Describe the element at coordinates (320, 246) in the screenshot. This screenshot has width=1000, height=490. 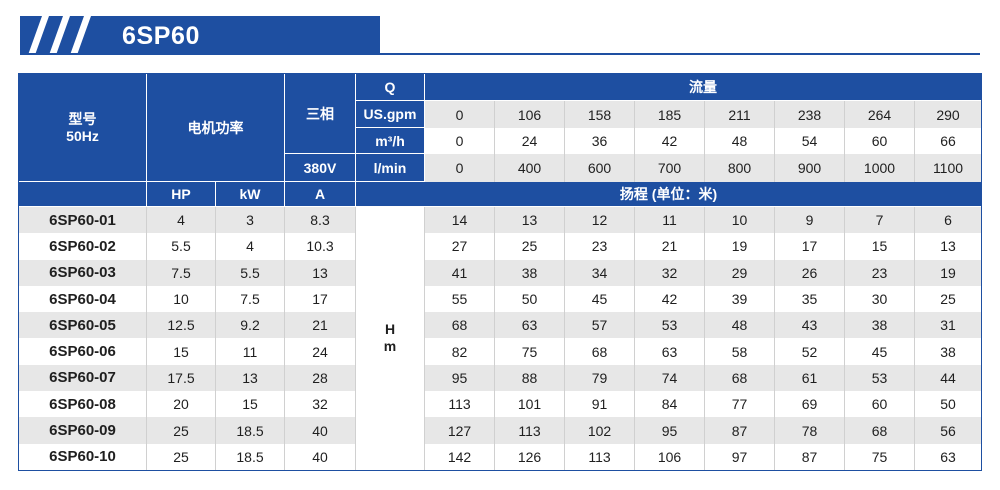
I see `amps-cell: 10.3` at that location.